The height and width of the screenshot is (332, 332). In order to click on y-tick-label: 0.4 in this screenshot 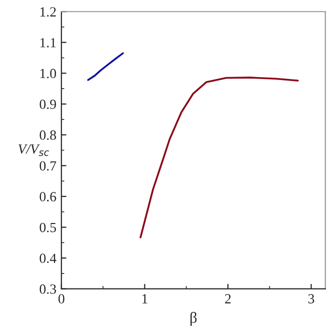, I will do `click(48, 259)`.